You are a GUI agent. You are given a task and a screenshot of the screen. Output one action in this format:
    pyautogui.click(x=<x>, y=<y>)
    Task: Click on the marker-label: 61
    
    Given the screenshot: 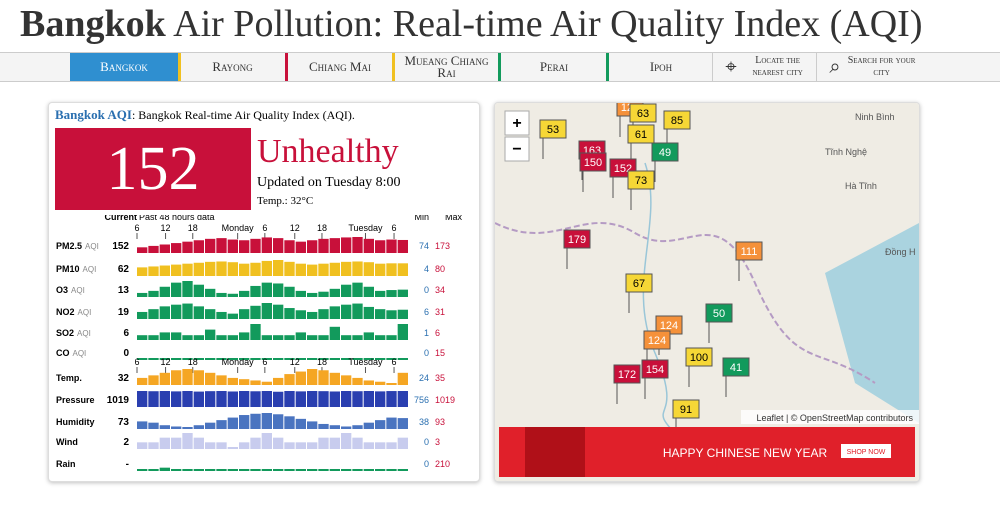 What is the action you would take?
    pyautogui.click(x=641, y=135)
    